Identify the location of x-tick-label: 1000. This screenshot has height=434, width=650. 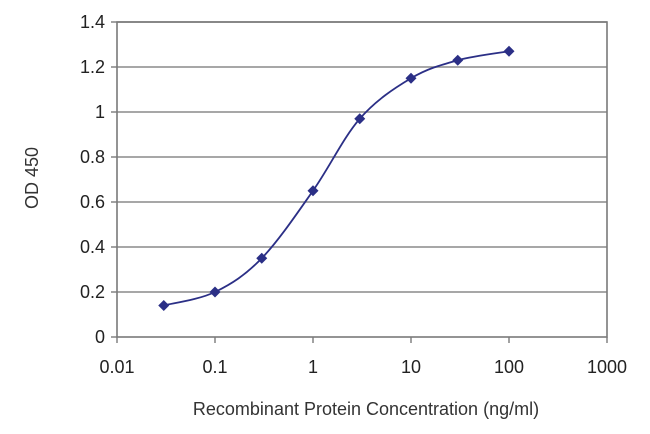
(607, 367).